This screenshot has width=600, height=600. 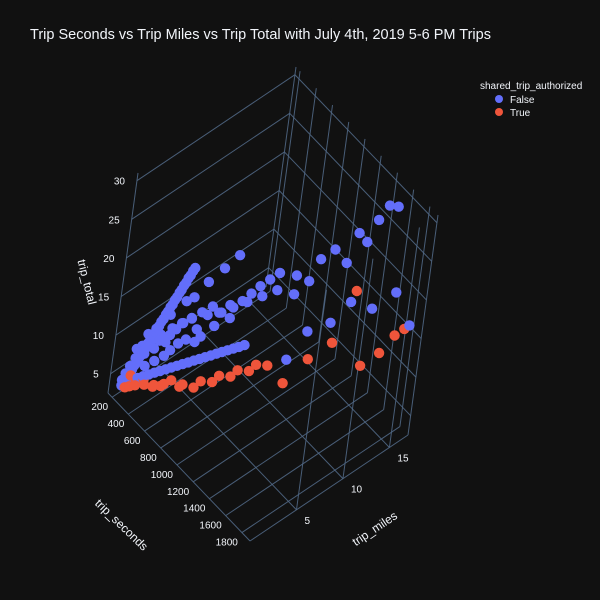 I want to click on gridline-x-floor, so click(x=321, y=479).